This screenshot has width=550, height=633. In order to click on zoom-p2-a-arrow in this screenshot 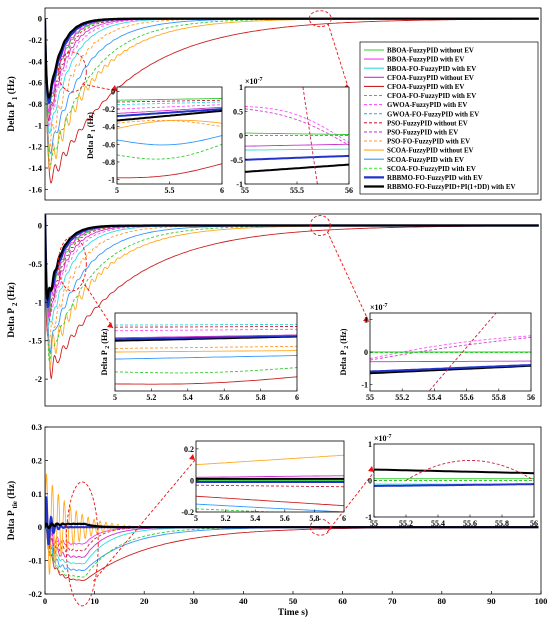, I will do `click(97, 304)`.